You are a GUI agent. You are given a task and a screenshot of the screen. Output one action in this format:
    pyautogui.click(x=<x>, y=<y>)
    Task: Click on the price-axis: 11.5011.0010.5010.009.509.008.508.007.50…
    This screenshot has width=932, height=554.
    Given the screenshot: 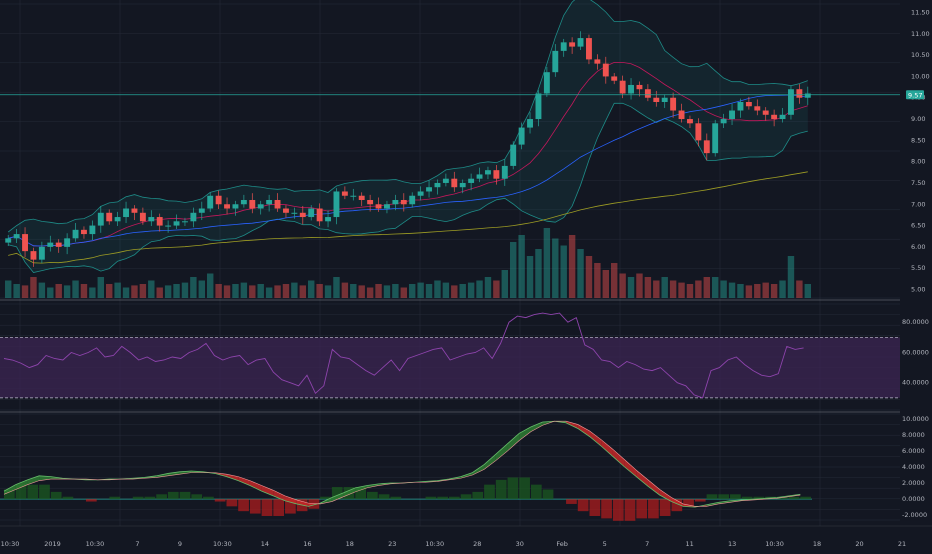 What is the action you would take?
    pyautogui.click(x=916, y=264)
    